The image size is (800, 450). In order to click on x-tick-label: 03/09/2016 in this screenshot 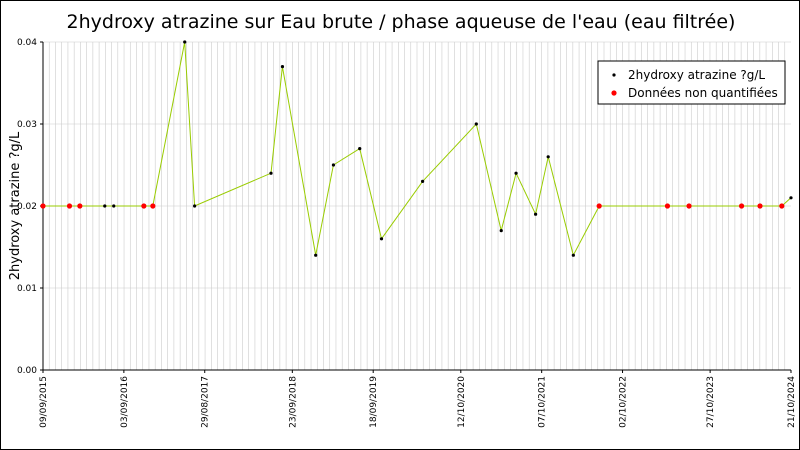, I will do `click(125, 402)`.